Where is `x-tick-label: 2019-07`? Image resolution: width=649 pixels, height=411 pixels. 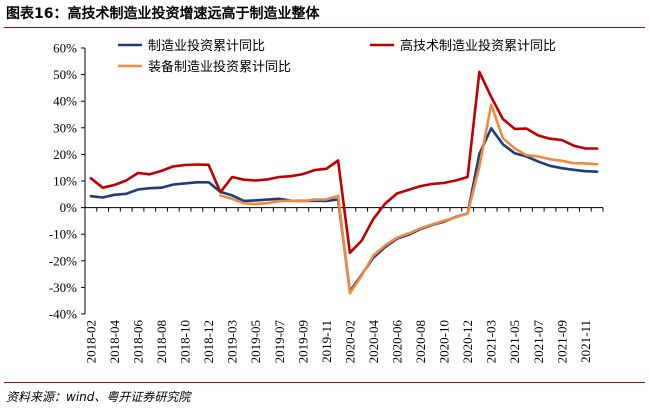 x-tick-label: 2019-07 is located at coordinates (279, 342).